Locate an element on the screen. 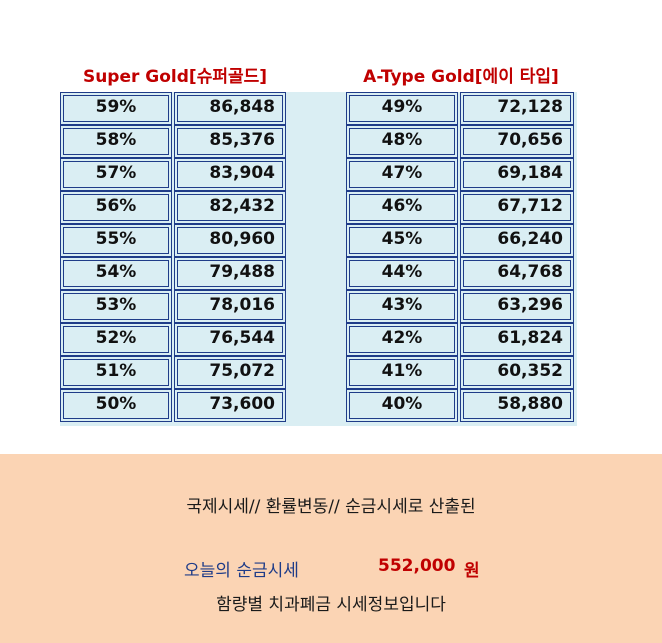  price-cell: 75,072 is located at coordinates (230, 372).